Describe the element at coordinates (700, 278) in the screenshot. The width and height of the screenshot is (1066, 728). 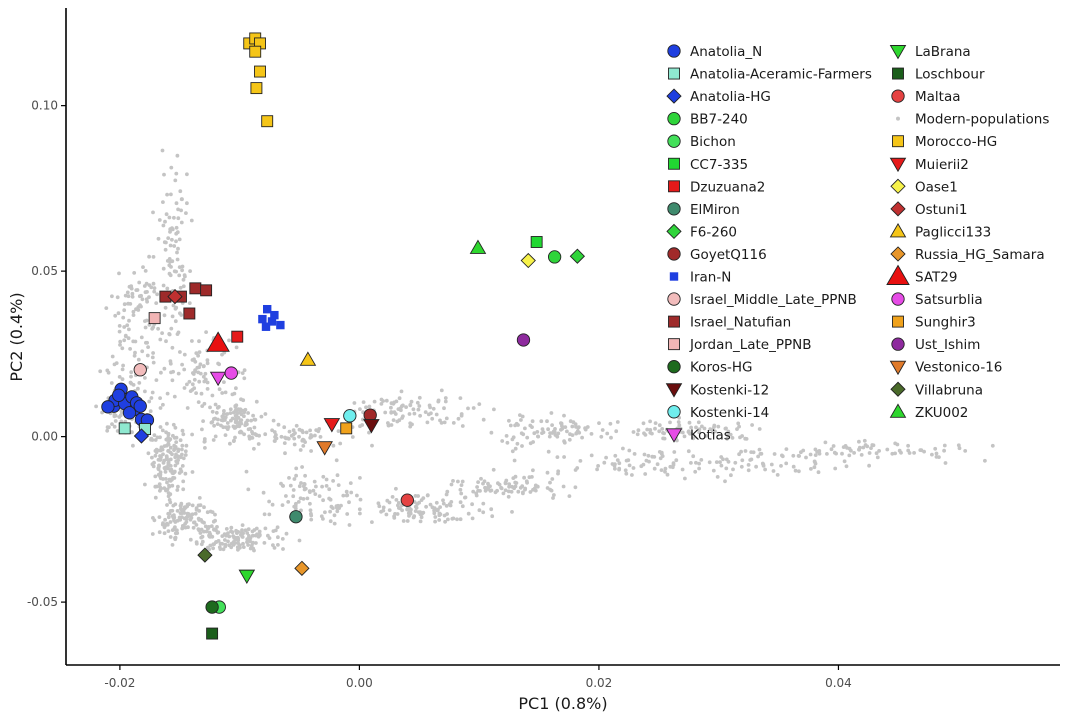
I see `legend-entry: Iran-N` at that location.